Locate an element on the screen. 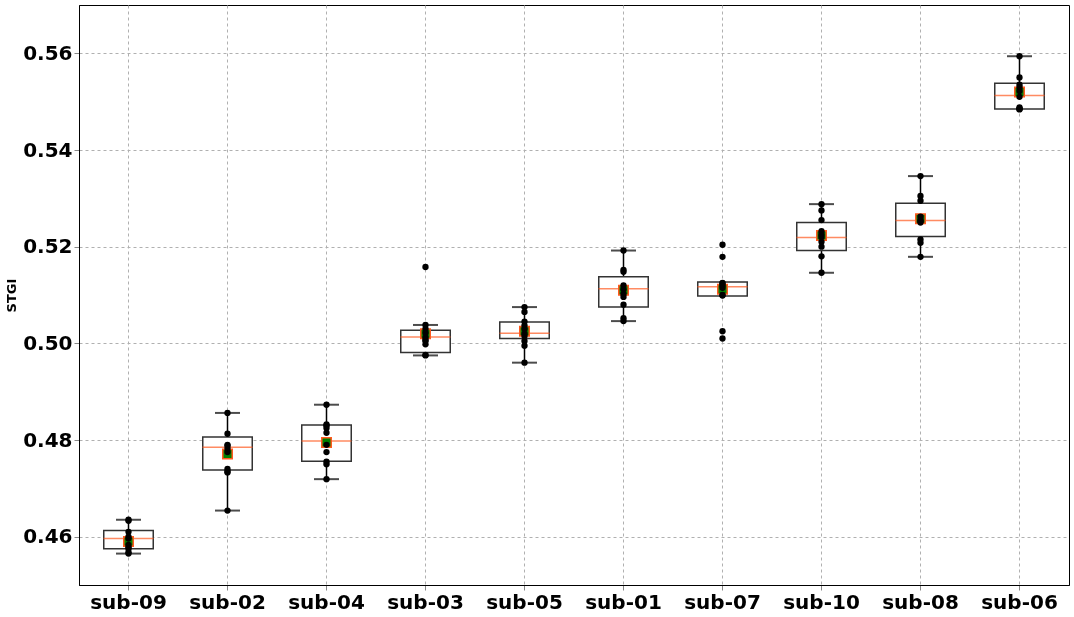 Image resolution: width=1074 pixels, height=617 pixels. x-tick-label: sub-08 is located at coordinates (920, 601).